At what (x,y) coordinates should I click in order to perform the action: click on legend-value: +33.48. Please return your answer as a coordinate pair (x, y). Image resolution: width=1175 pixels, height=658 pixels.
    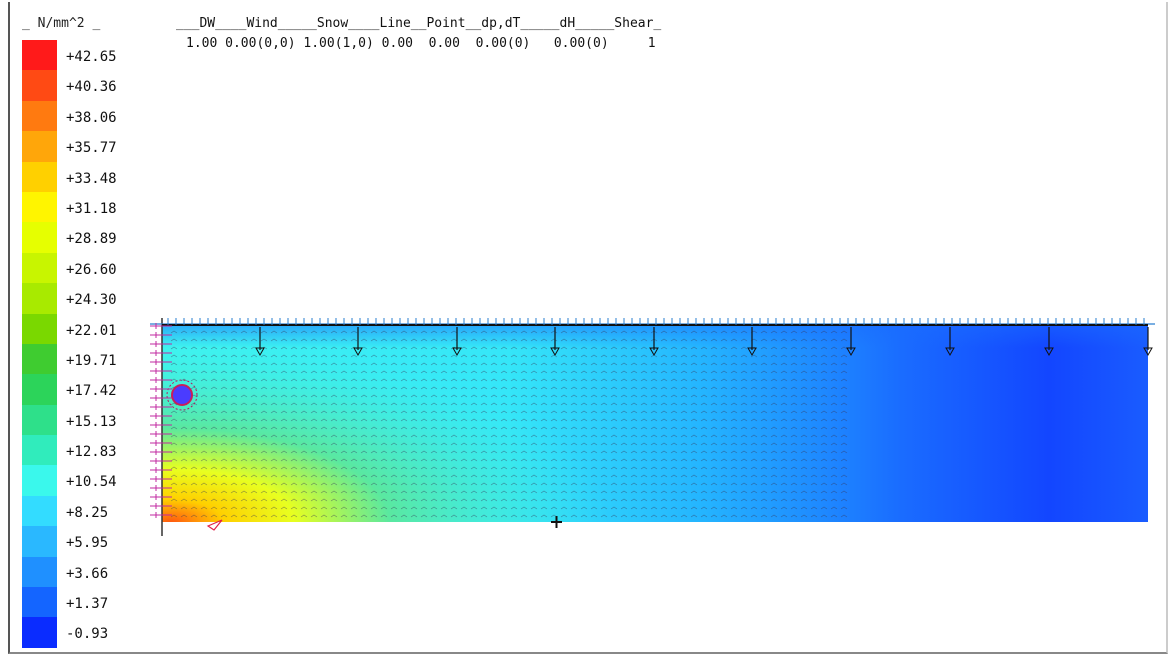
    Looking at the image, I should click on (91, 178).